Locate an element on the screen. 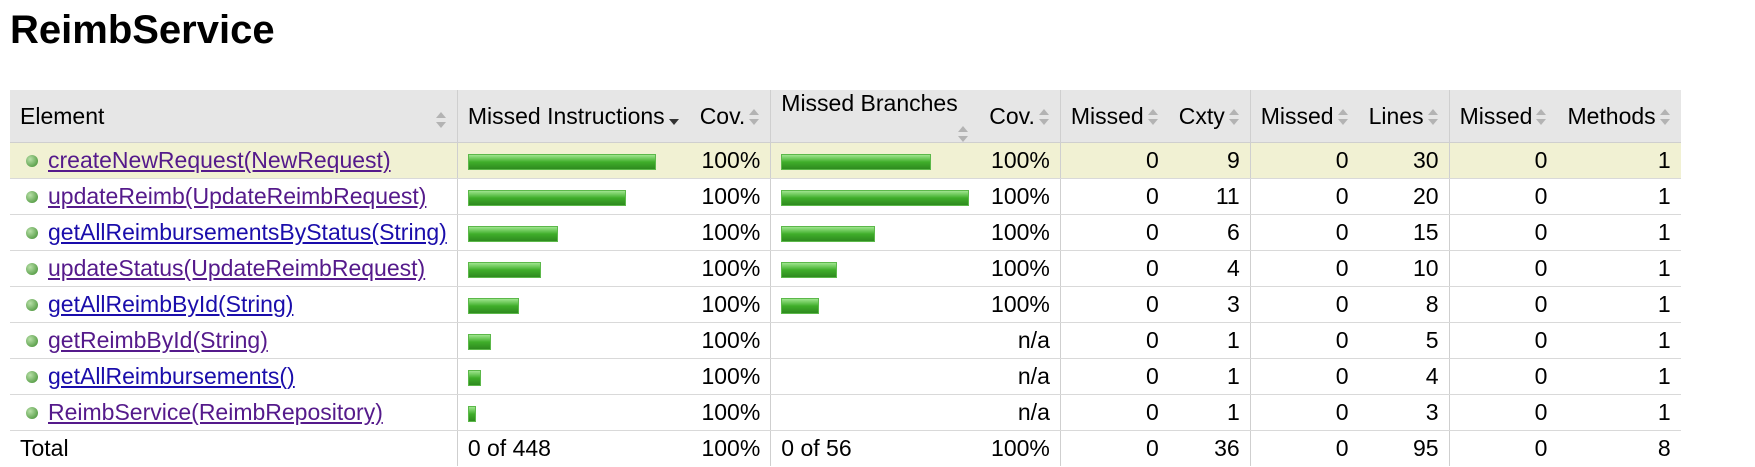 The width and height of the screenshot is (1755, 467). header-methods-label: Methods is located at coordinates (1611, 115).